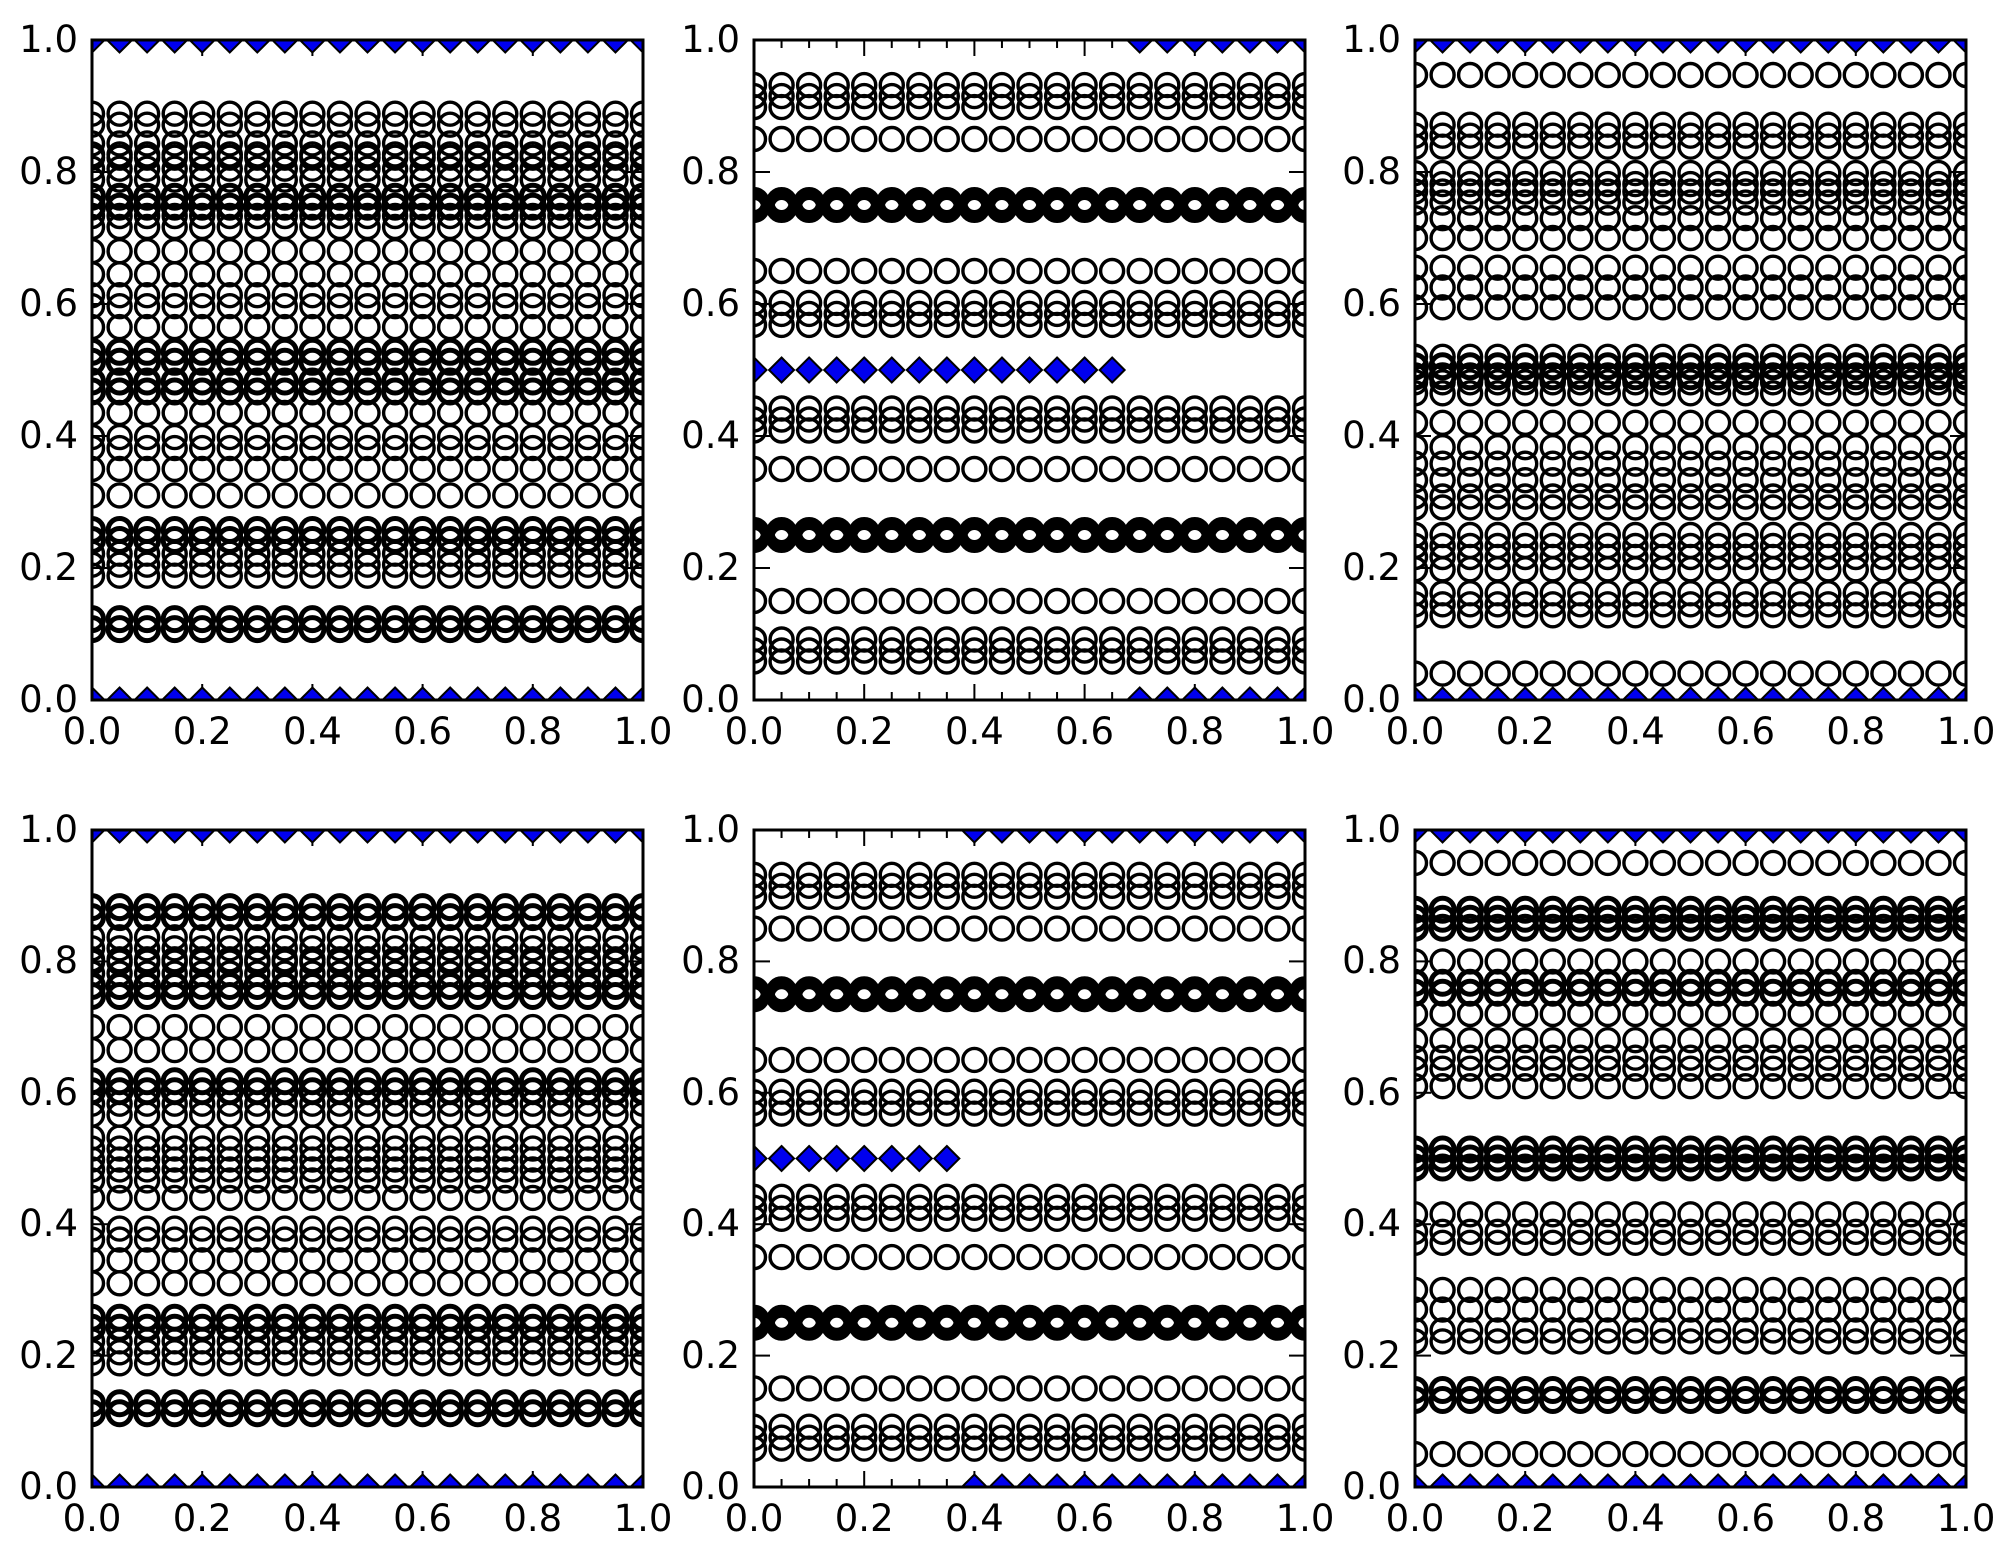  I want to click on panel-top-middle-plot-svg, so click(1029, 370).